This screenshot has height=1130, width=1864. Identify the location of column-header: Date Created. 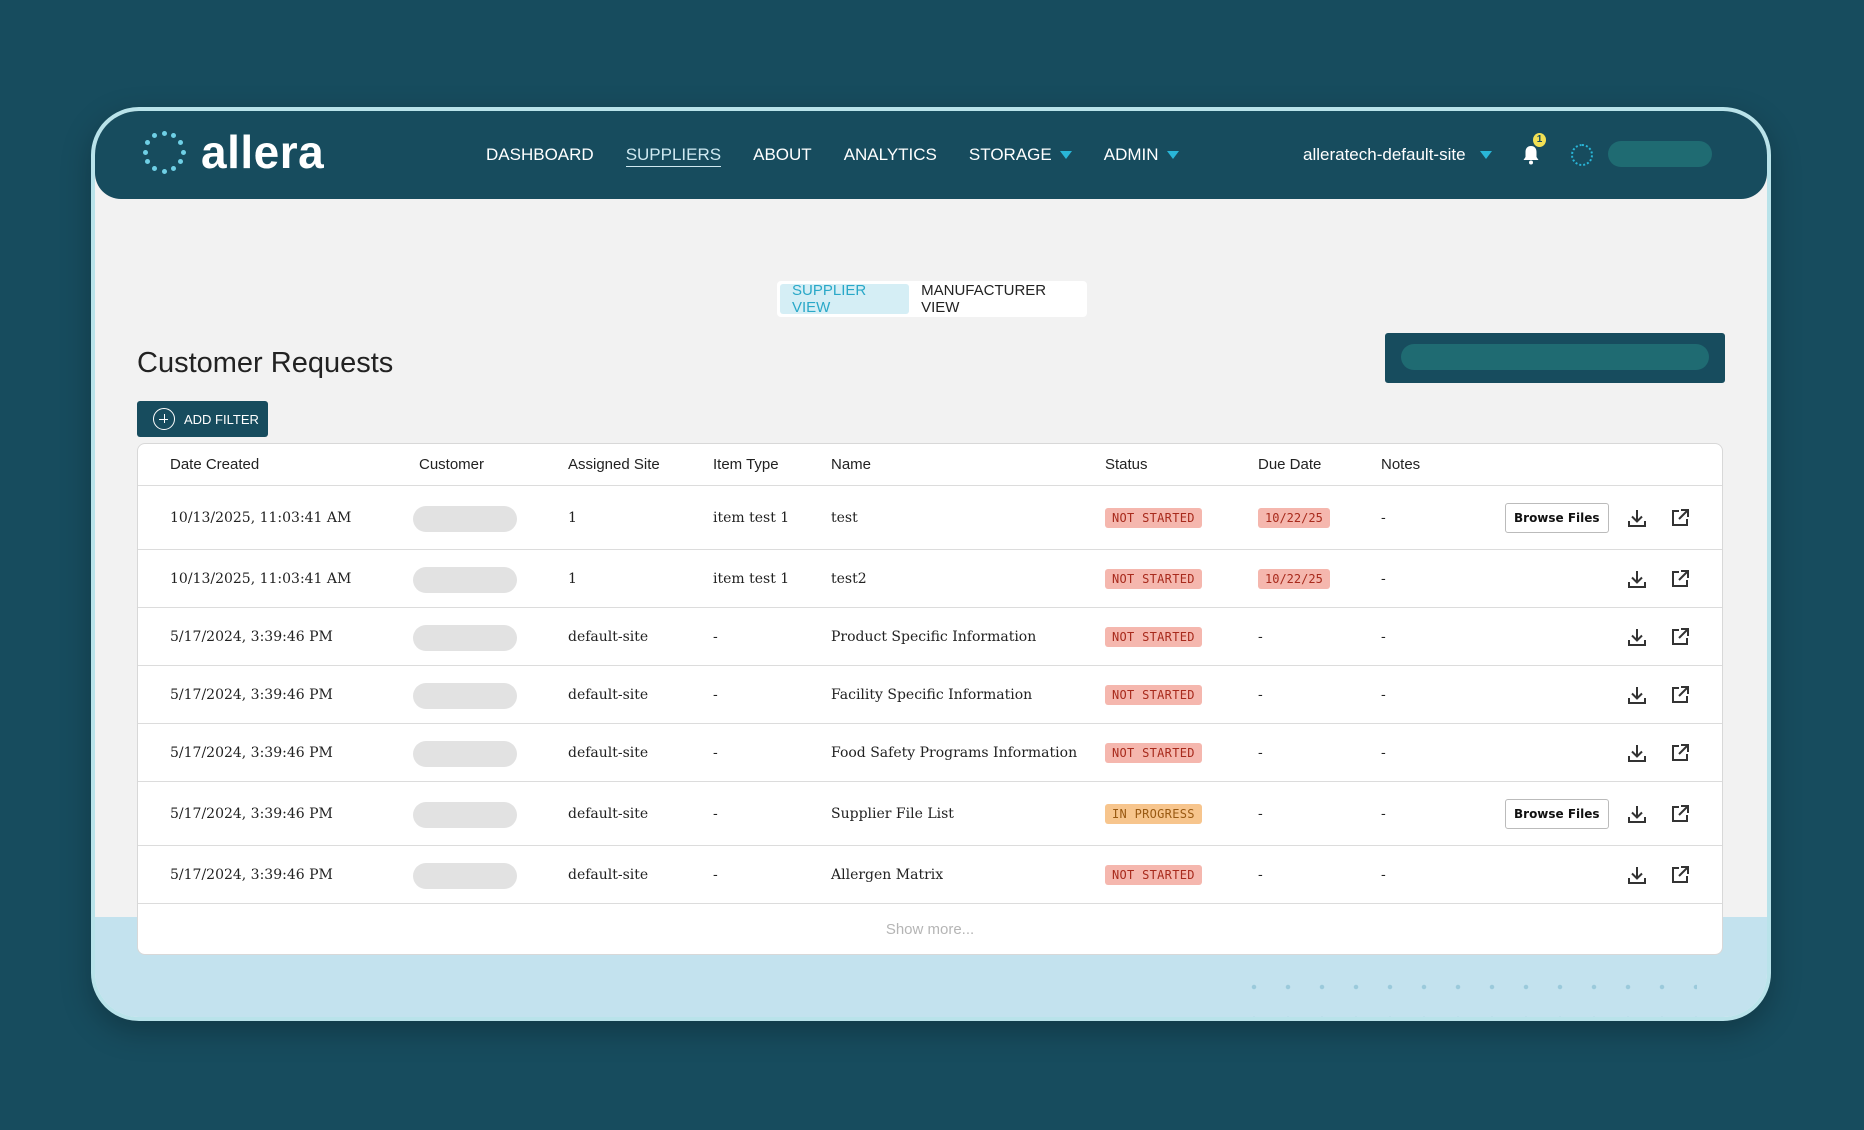
(215, 464).